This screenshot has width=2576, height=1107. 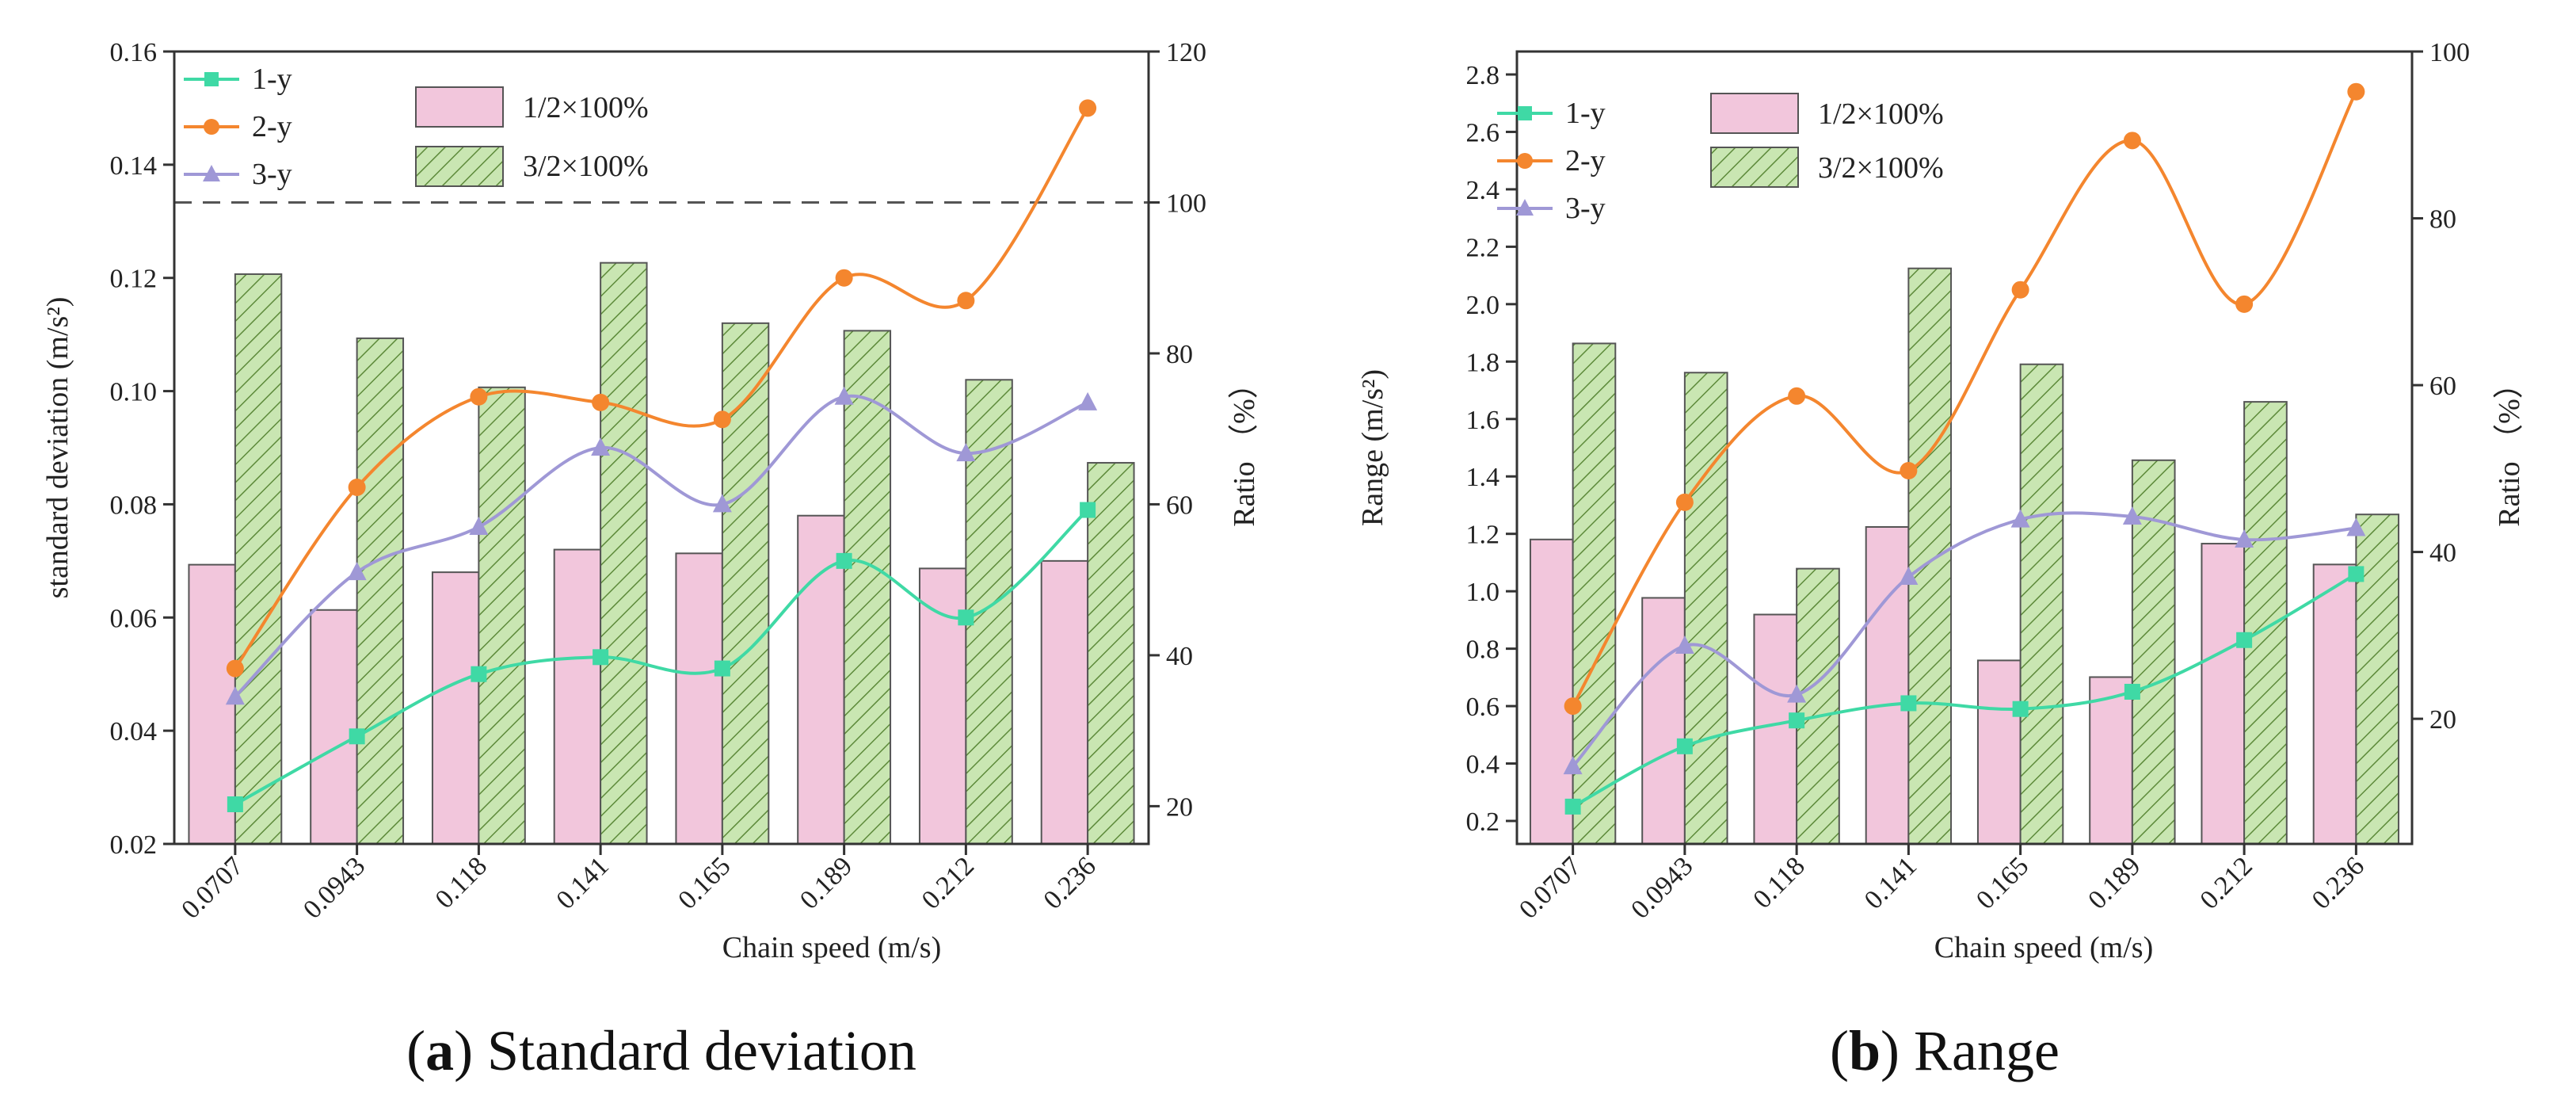 I want to click on caption-text: Range, so click(x=1980, y=1050).